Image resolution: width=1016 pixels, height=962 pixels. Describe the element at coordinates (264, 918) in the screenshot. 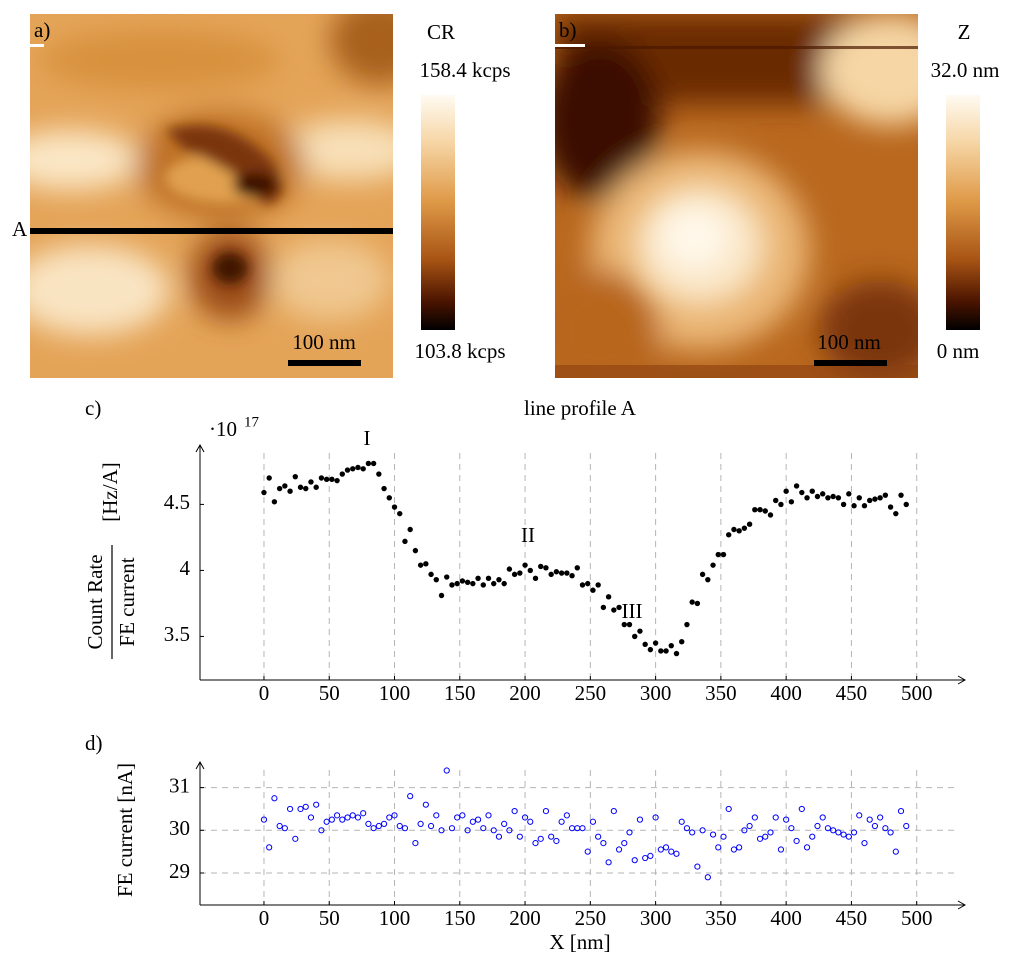

I see `x-tick-label: 0` at that location.